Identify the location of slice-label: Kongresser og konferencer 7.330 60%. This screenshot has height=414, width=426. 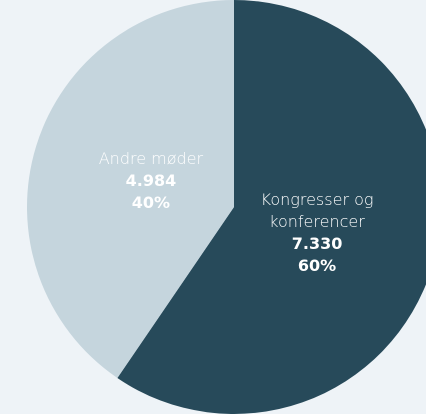
(317, 233).